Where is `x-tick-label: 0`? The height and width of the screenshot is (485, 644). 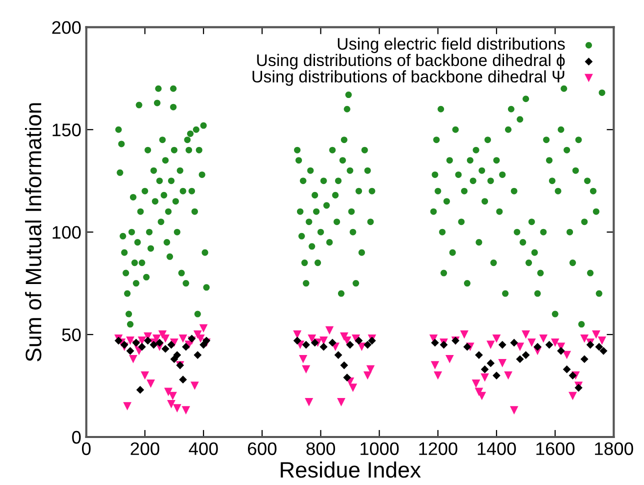
x-tick-label: 0 is located at coordinates (86, 449).